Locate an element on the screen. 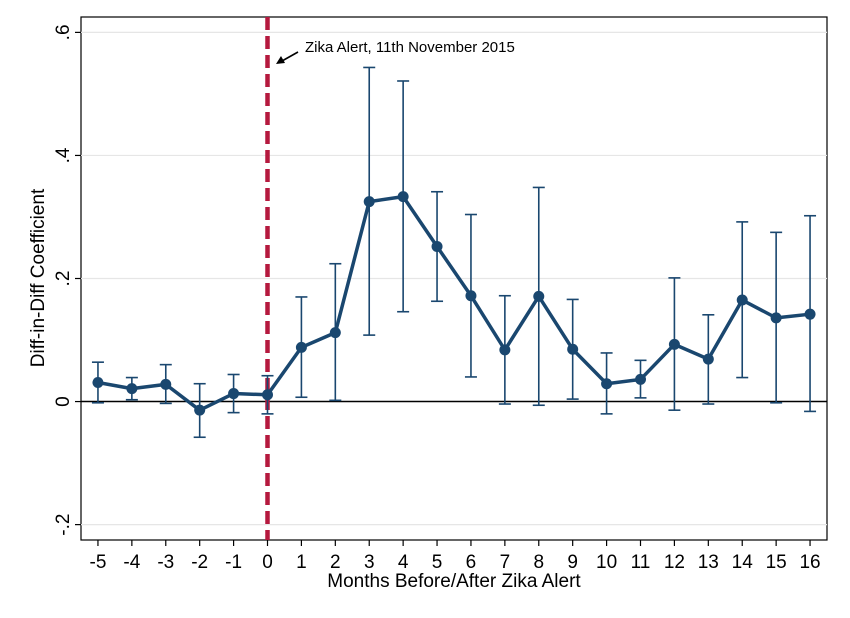 The image size is (850, 618). x-tick-label: 2 is located at coordinates (335, 562).